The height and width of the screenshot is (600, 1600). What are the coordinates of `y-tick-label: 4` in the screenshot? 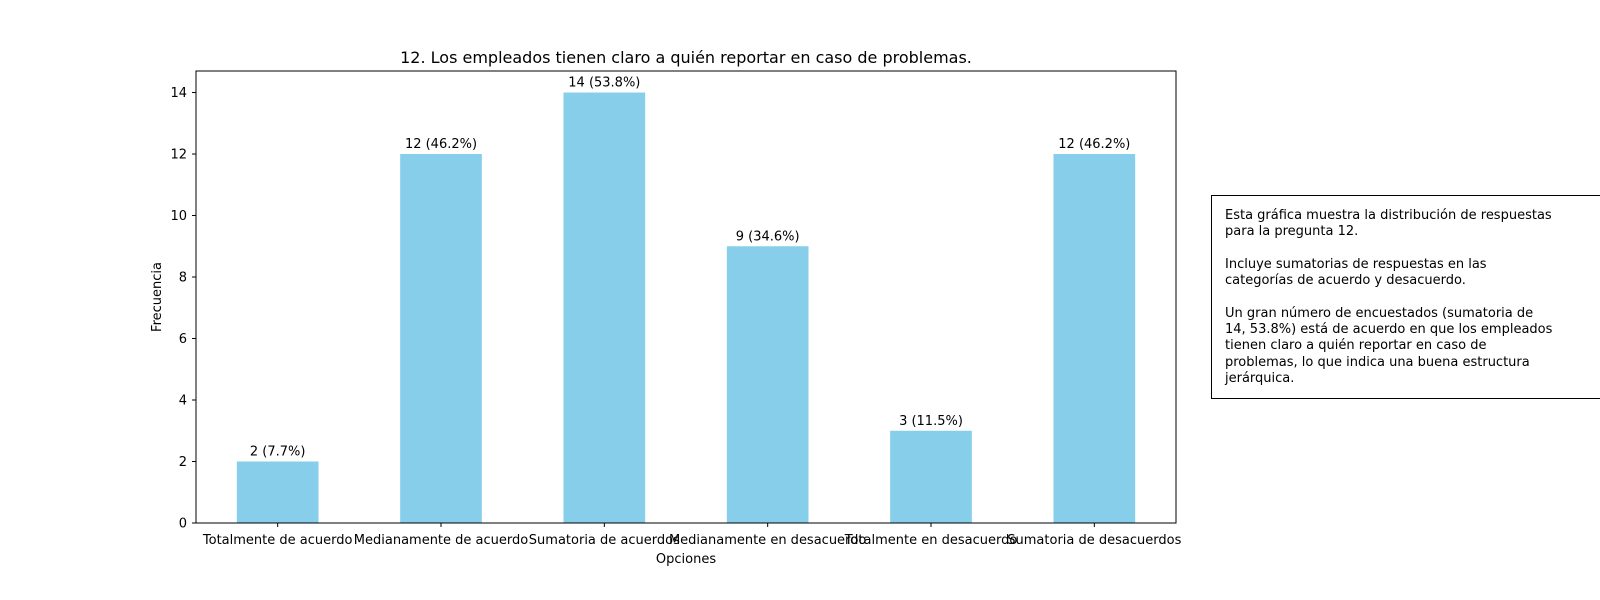 It's located at (183, 401).